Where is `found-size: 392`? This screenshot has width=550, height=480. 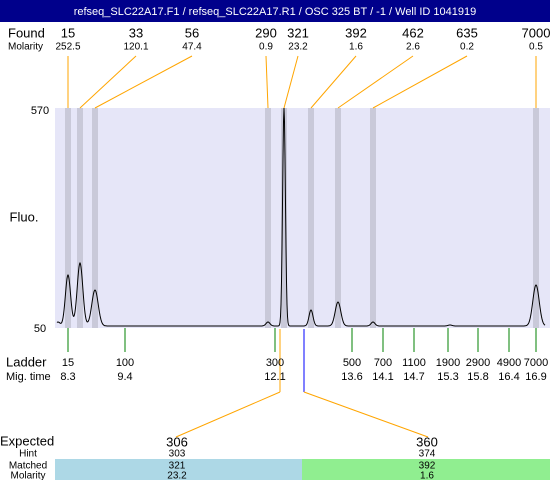
found-size: 392 is located at coordinates (356, 32).